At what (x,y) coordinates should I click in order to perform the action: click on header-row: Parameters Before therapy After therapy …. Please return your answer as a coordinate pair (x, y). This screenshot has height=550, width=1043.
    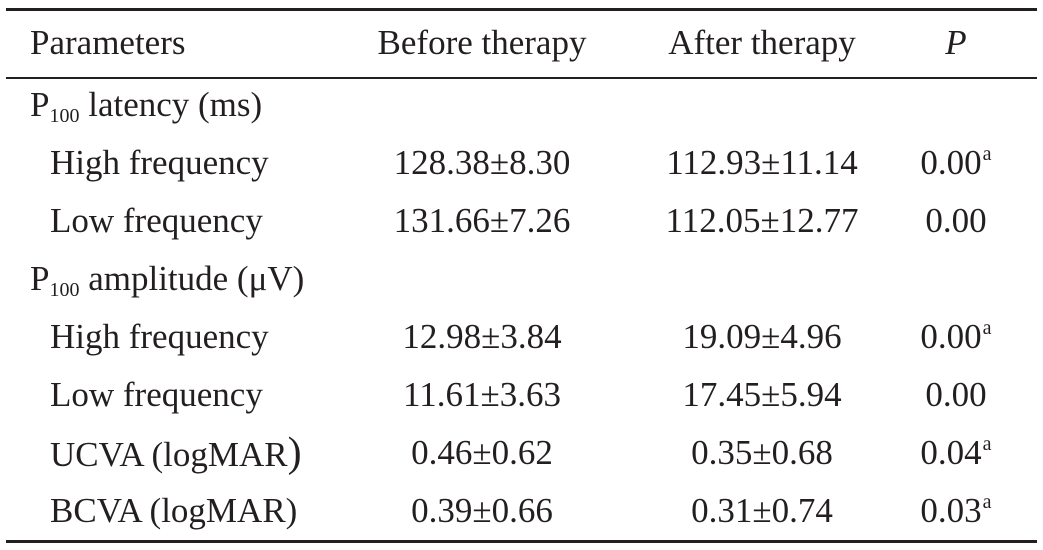
    Looking at the image, I should click on (521, 43).